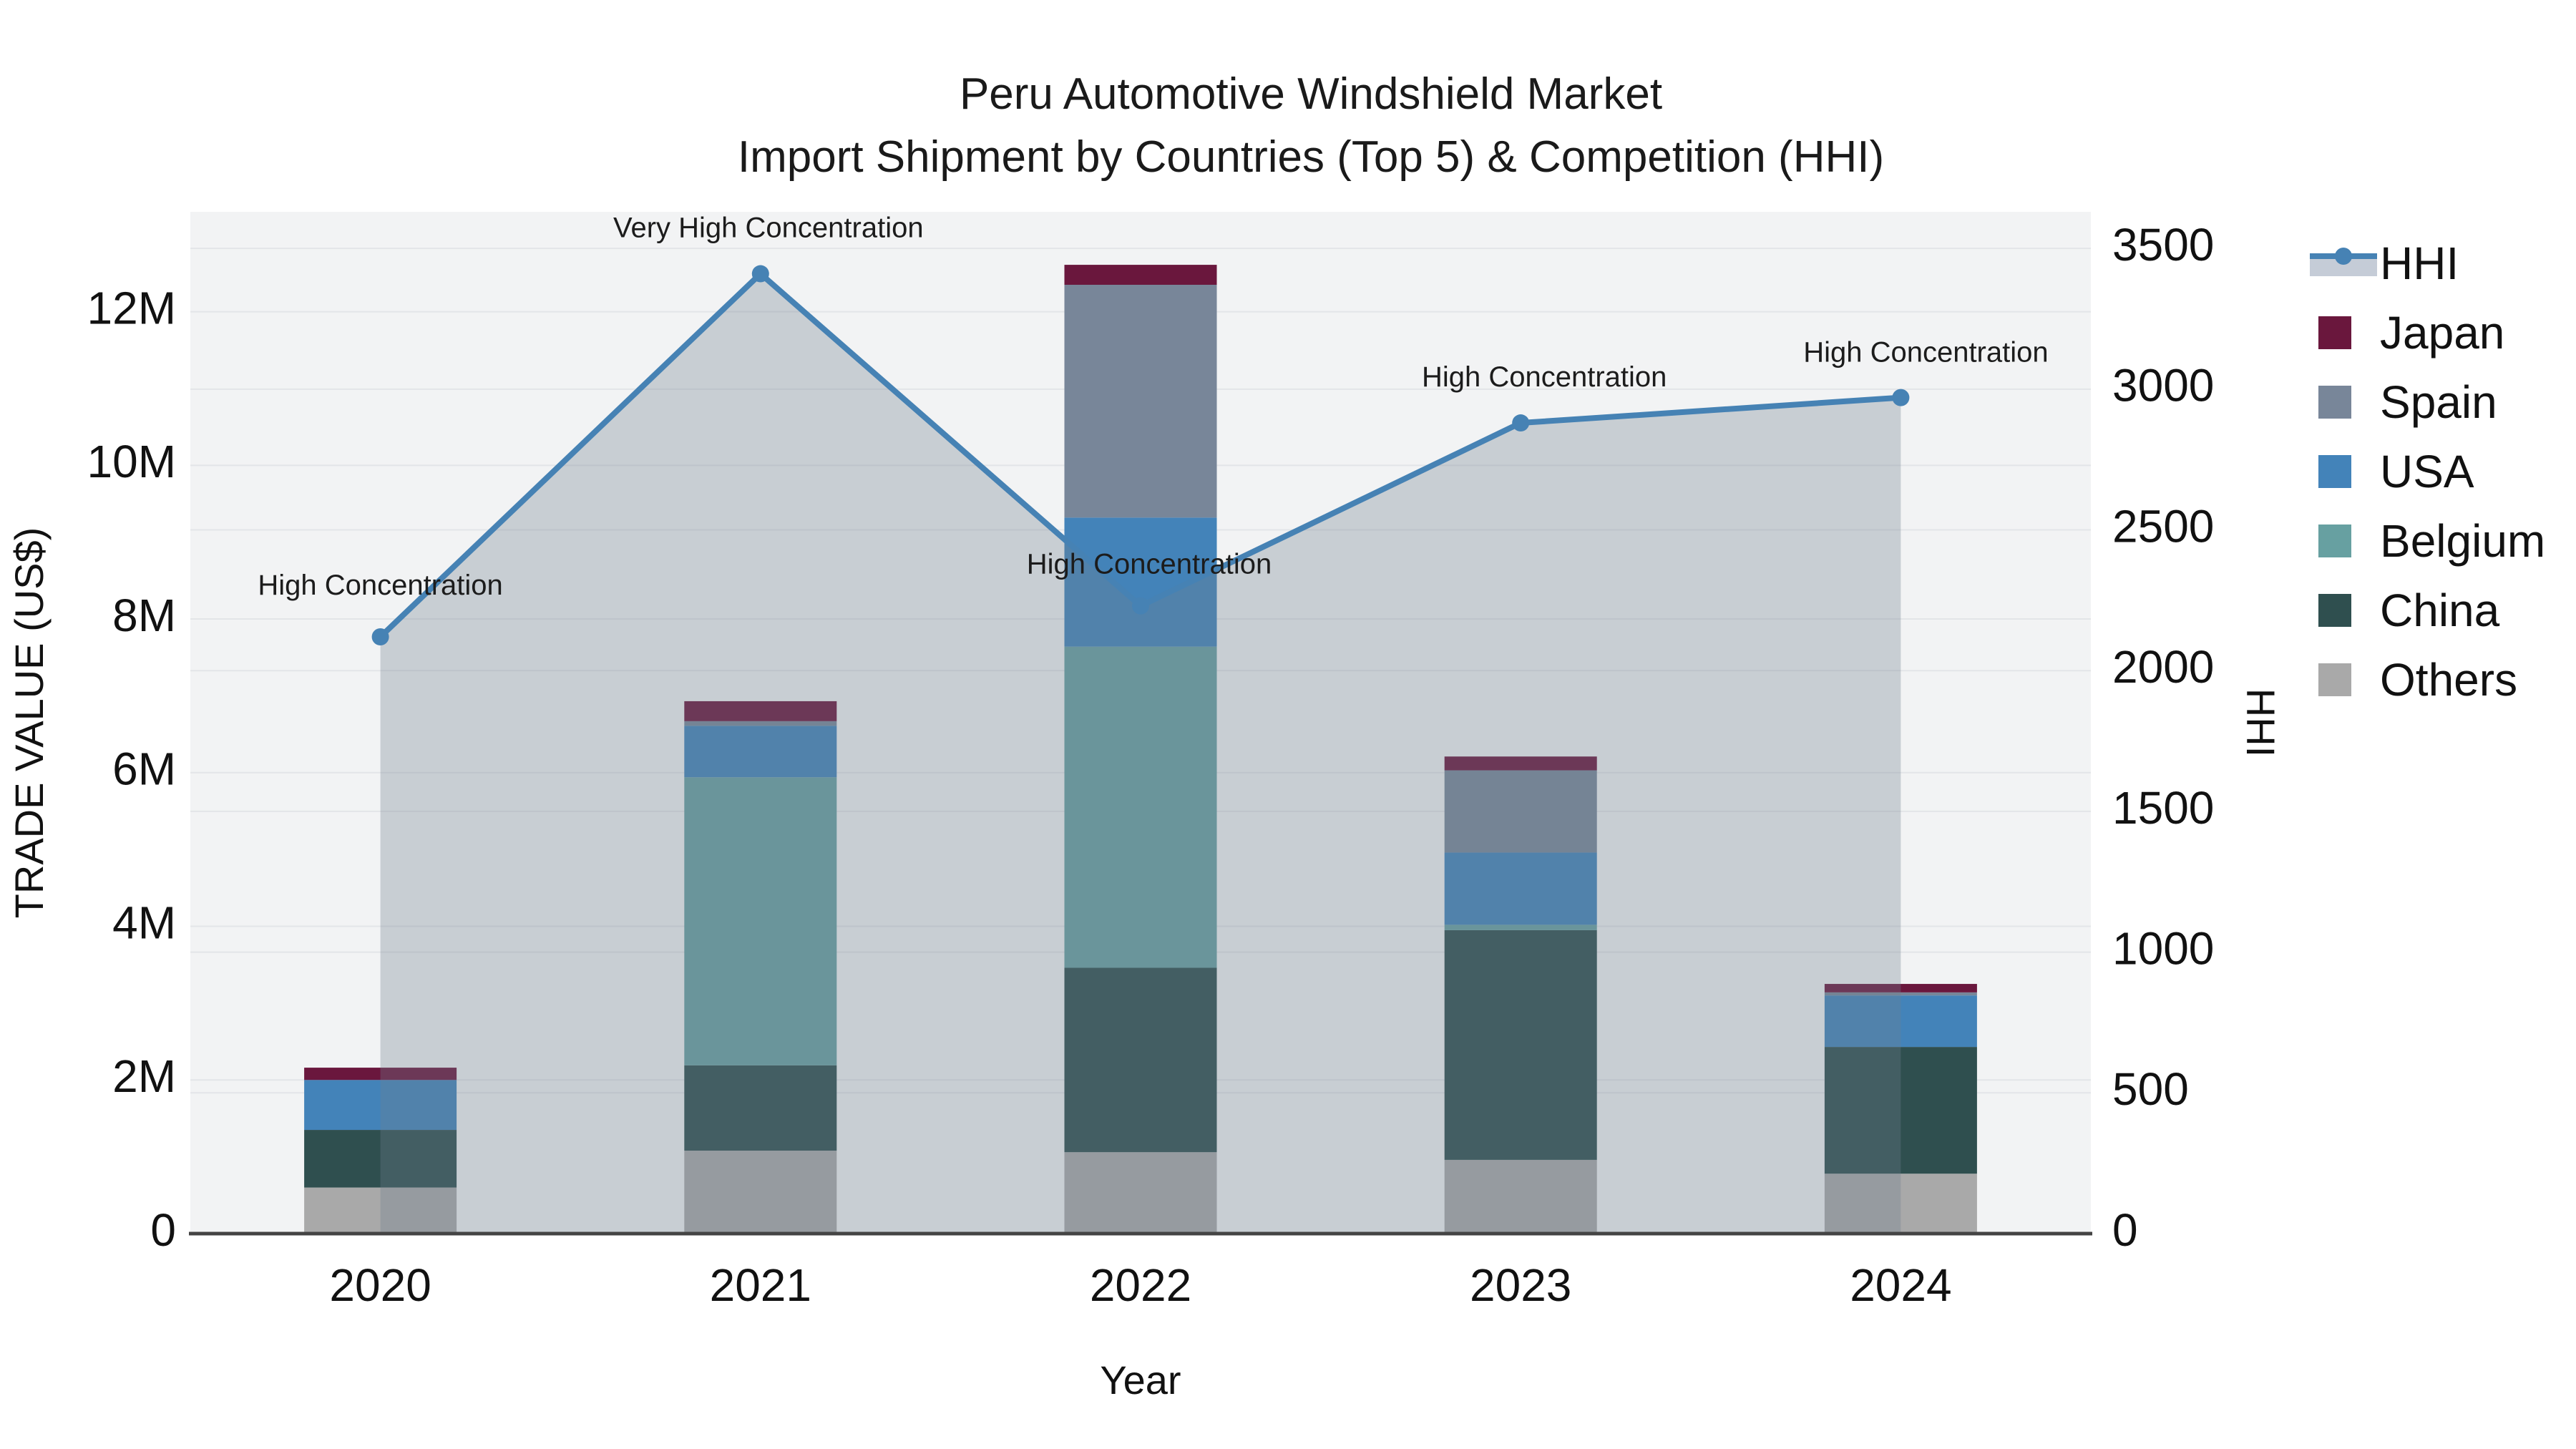 This screenshot has height=1449, width=2576. I want to click on legend-label: USA, so click(2427, 471).